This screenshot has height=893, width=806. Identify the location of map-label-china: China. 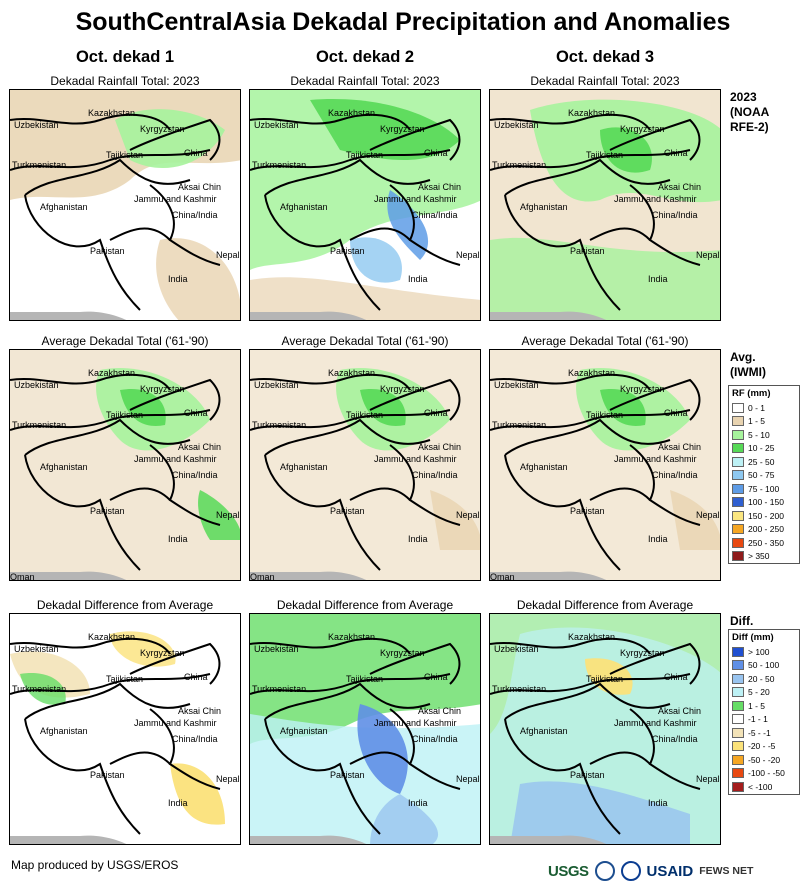
(676, 413).